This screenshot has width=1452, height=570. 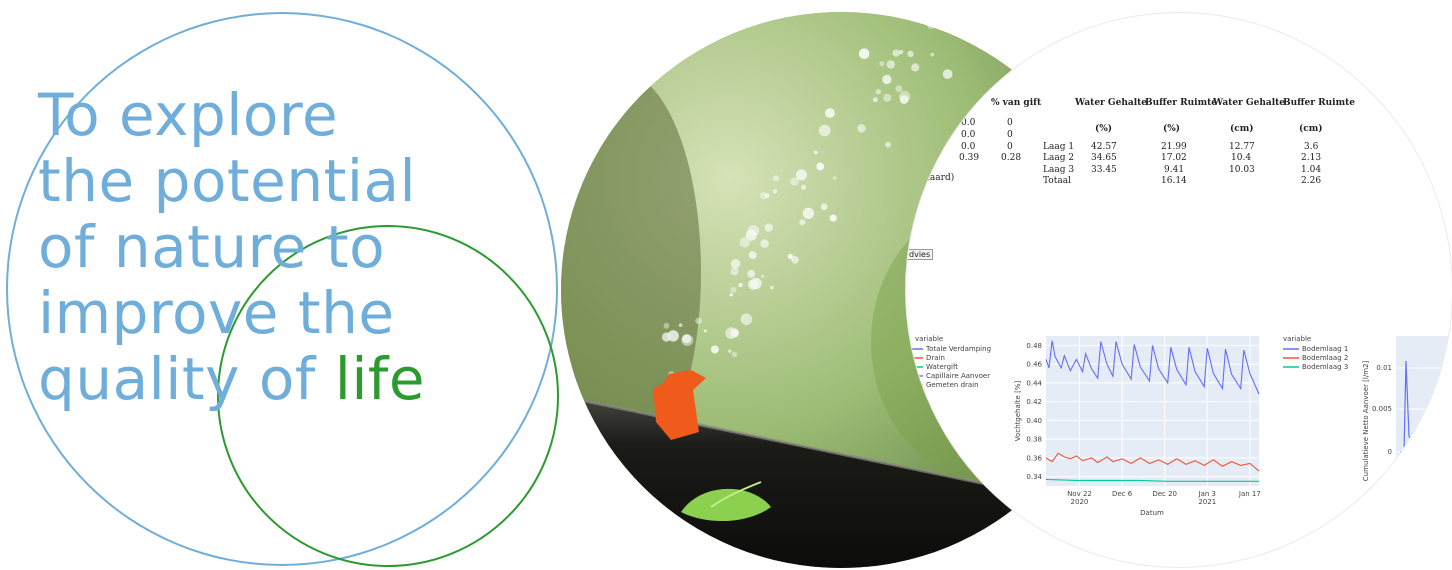 What do you see at coordinates (188, 115) in the screenshot?
I see `tagline-line-1: To explore` at bounding box center [188, 115].